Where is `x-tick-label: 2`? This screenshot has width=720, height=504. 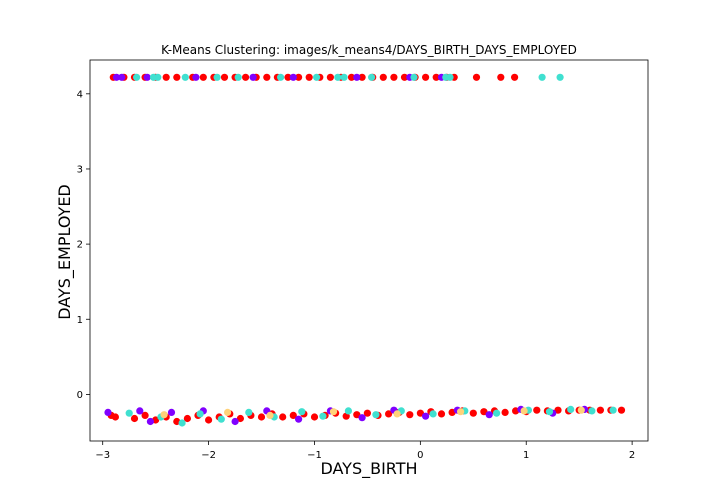
x-tick-label: 2 is located at coordinates (632, 455).